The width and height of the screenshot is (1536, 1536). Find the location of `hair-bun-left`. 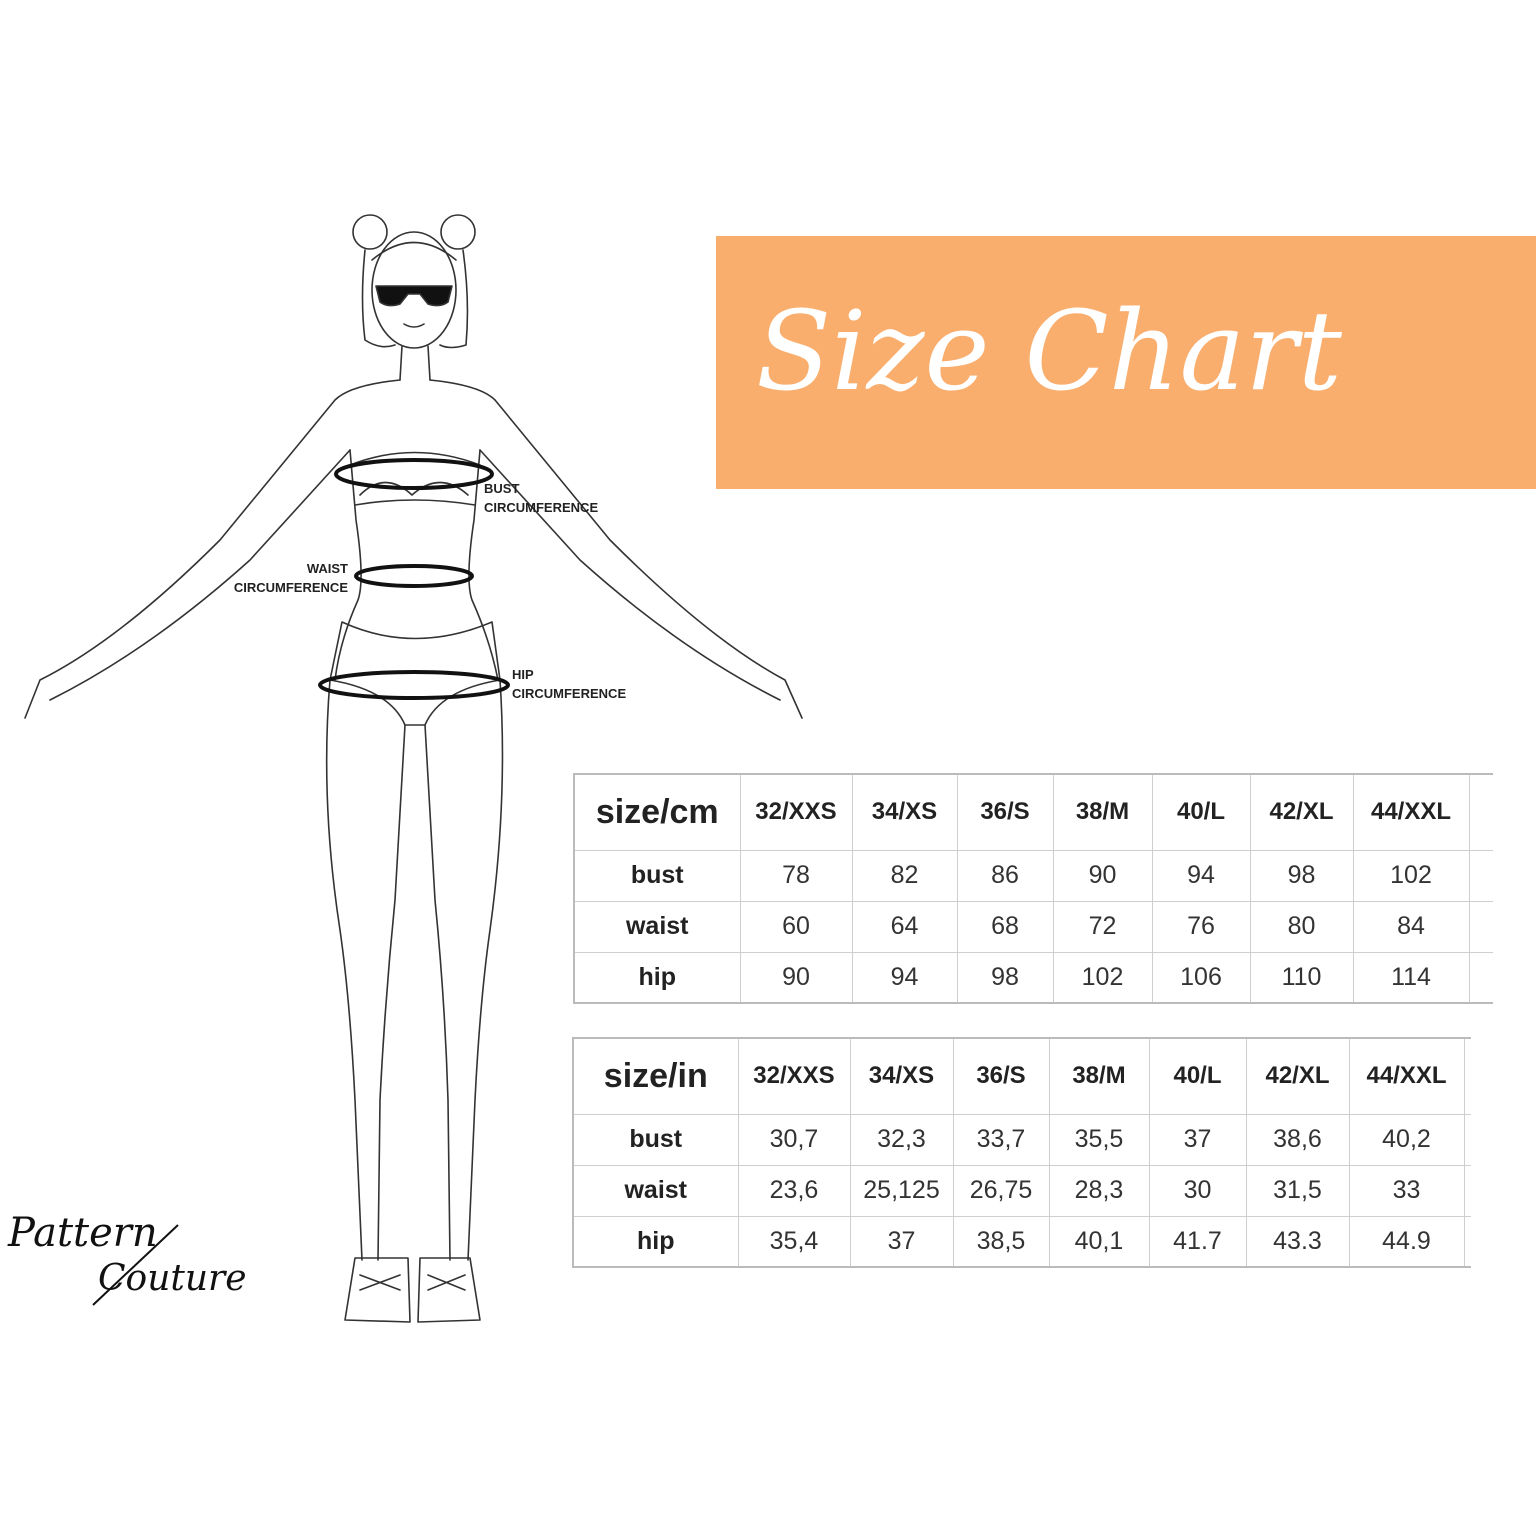

hair-bun-left is located at coordinates (370, 232).